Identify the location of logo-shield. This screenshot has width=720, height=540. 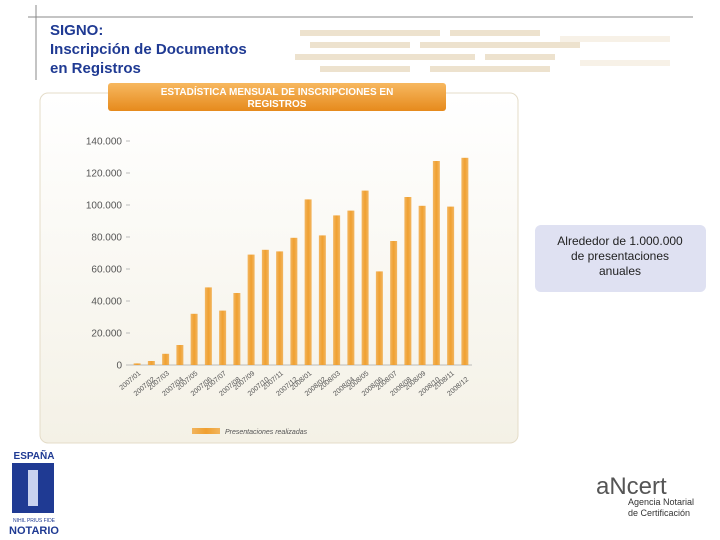
(33, 488).